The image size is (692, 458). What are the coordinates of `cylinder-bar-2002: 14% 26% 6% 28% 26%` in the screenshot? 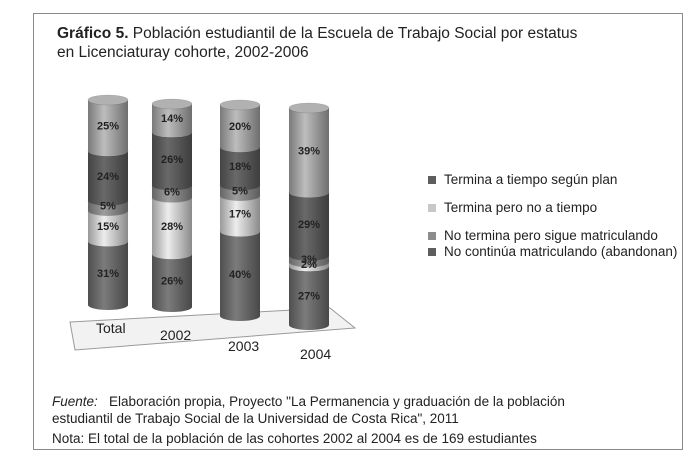 It's located at (172, 205).